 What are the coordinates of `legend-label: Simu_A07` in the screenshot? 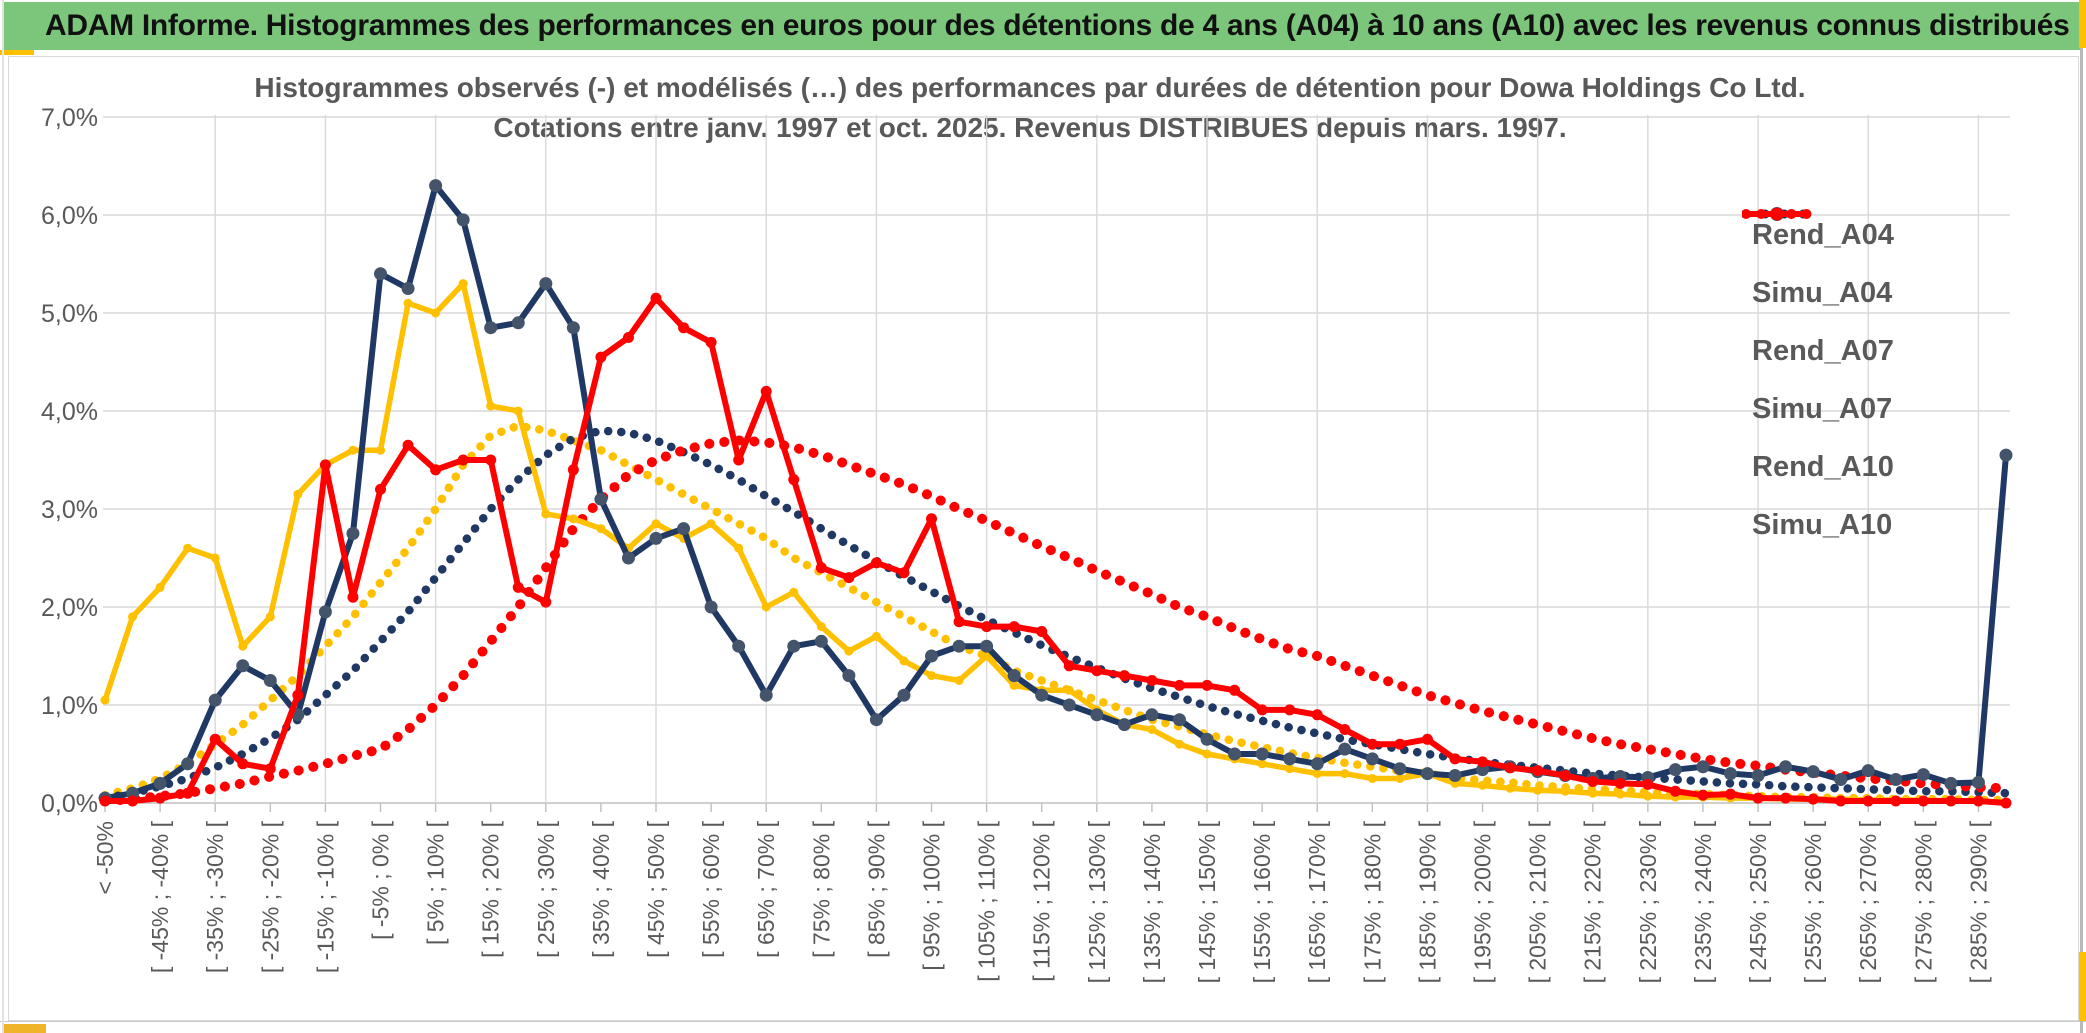 It's located at (1822, 408).